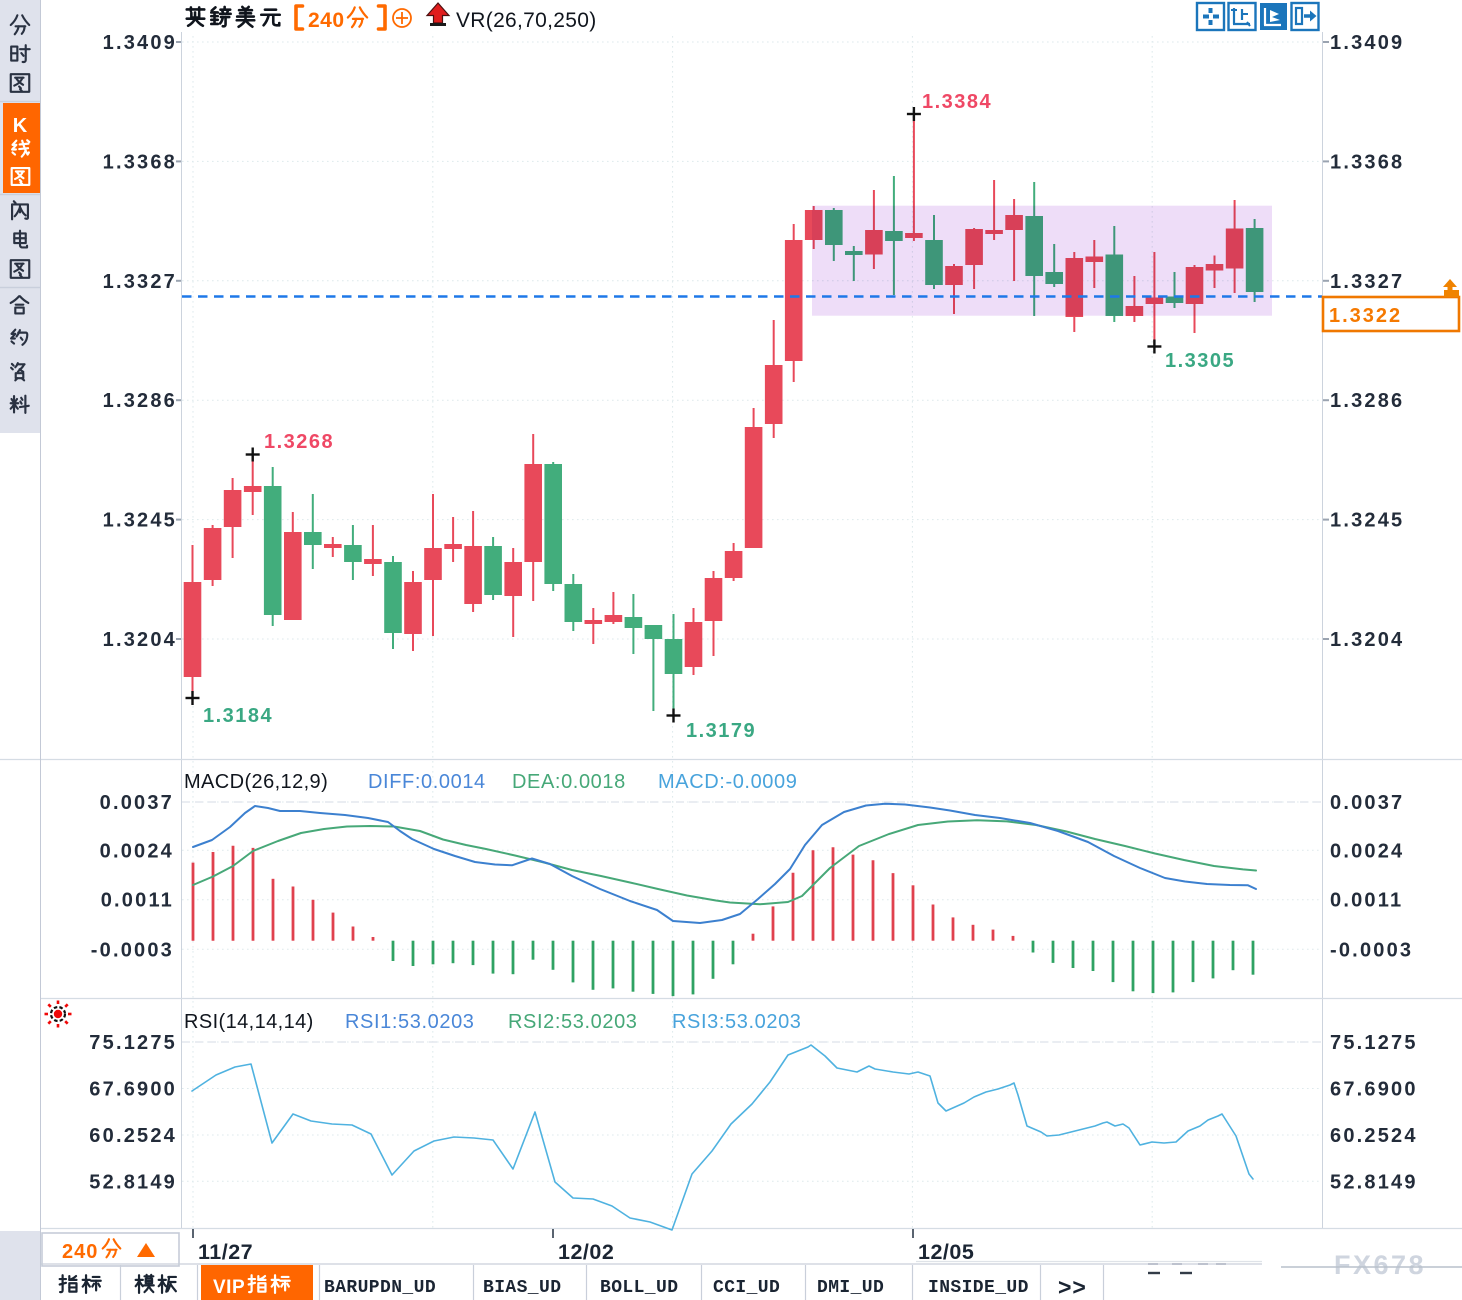  I want to click on svg-text: INSIDE_UD, so click(978, 1288).